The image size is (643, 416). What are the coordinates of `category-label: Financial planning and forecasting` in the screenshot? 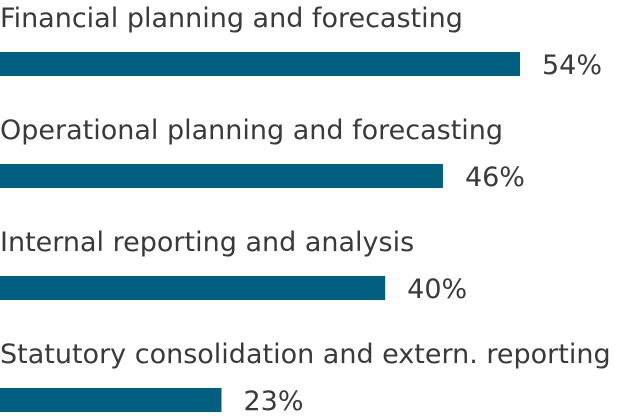 It's located at (231, 18).